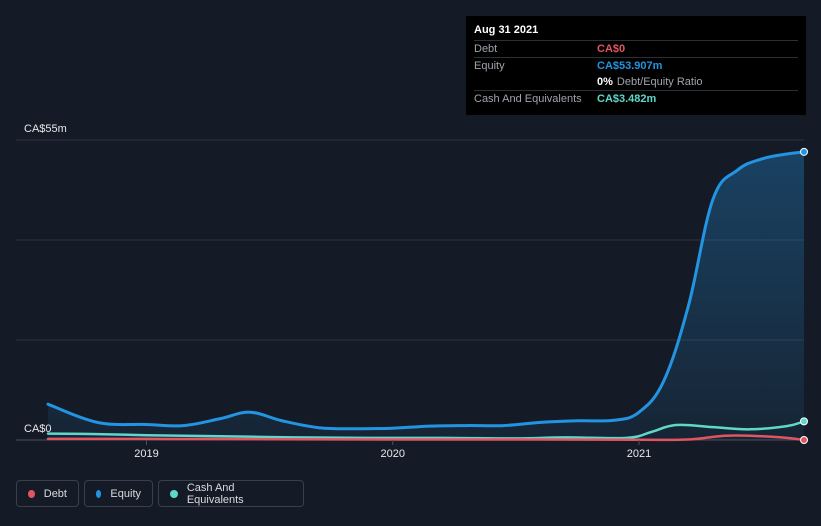 This screenshot has height=526, width=821. I want to click on tooltip-cash-label: Cash And Equivalents, so click(528, 99).